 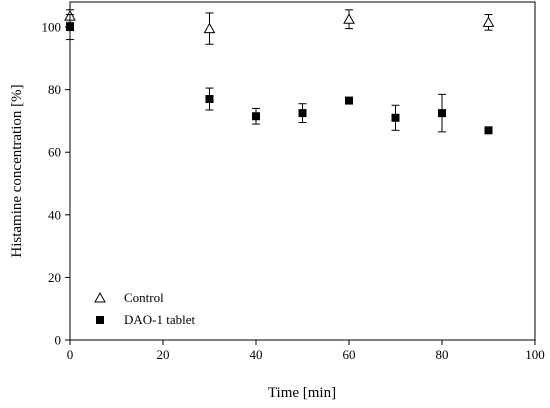 I want to click on y-tick-label: 40, so click(x=54, y=214).